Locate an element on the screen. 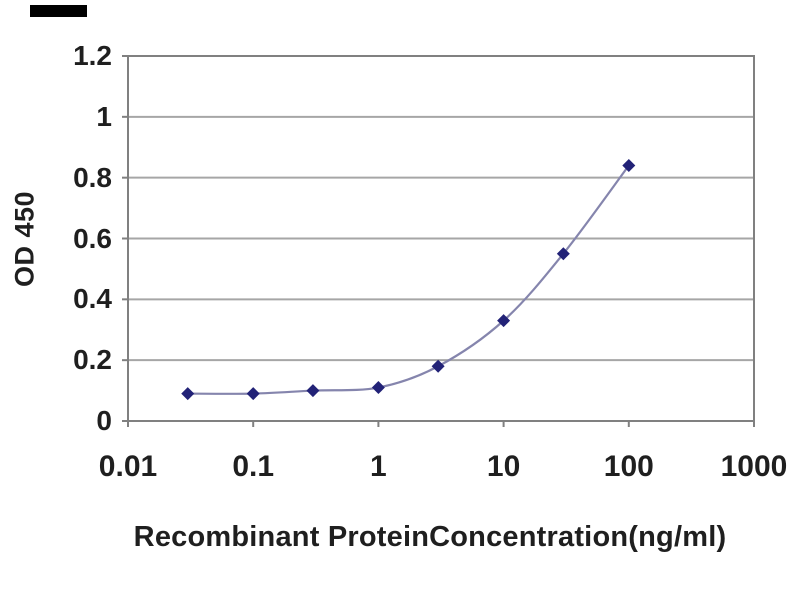 The image size is (800, 600). y-tick-label: 0.8 is located at coordinates (92, 177).